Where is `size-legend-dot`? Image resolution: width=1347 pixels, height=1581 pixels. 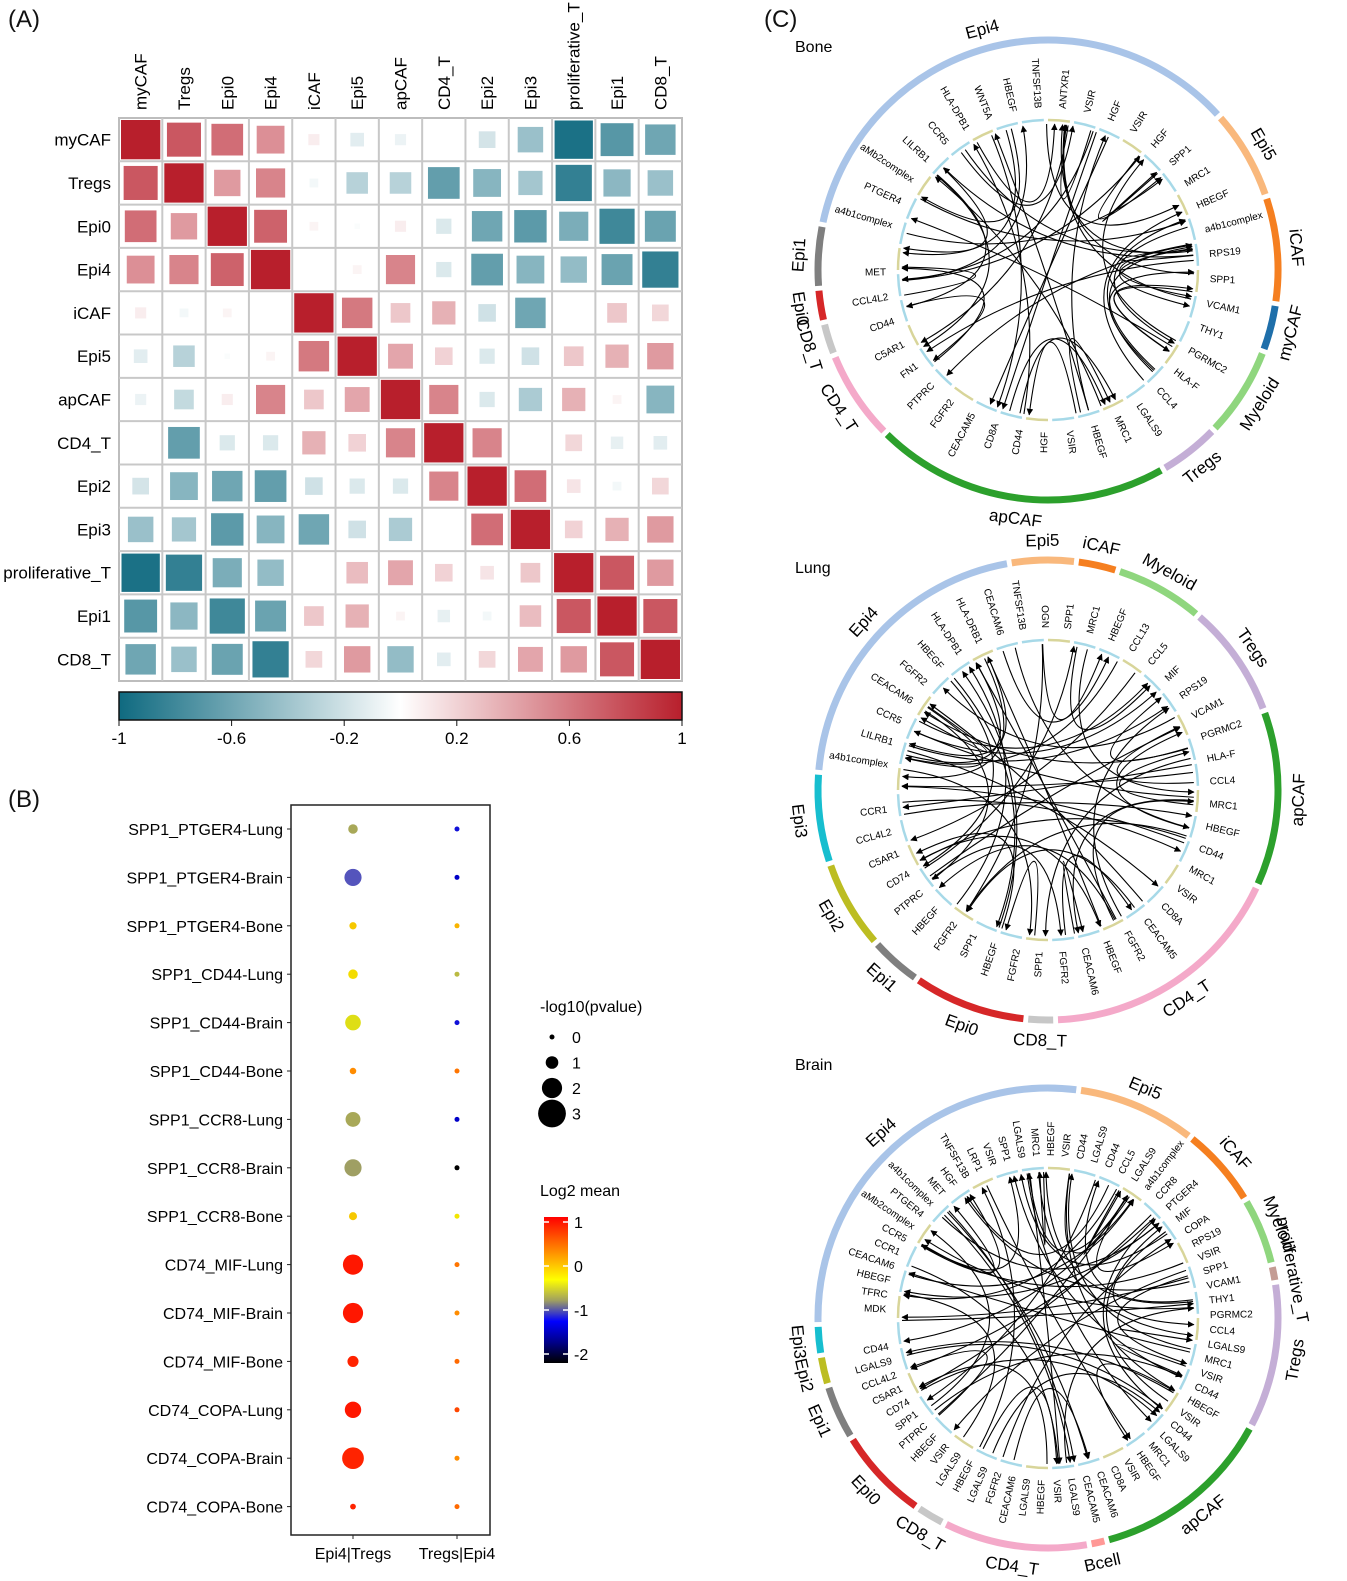 size-legend-dot is located at coordinates (552, 1113).